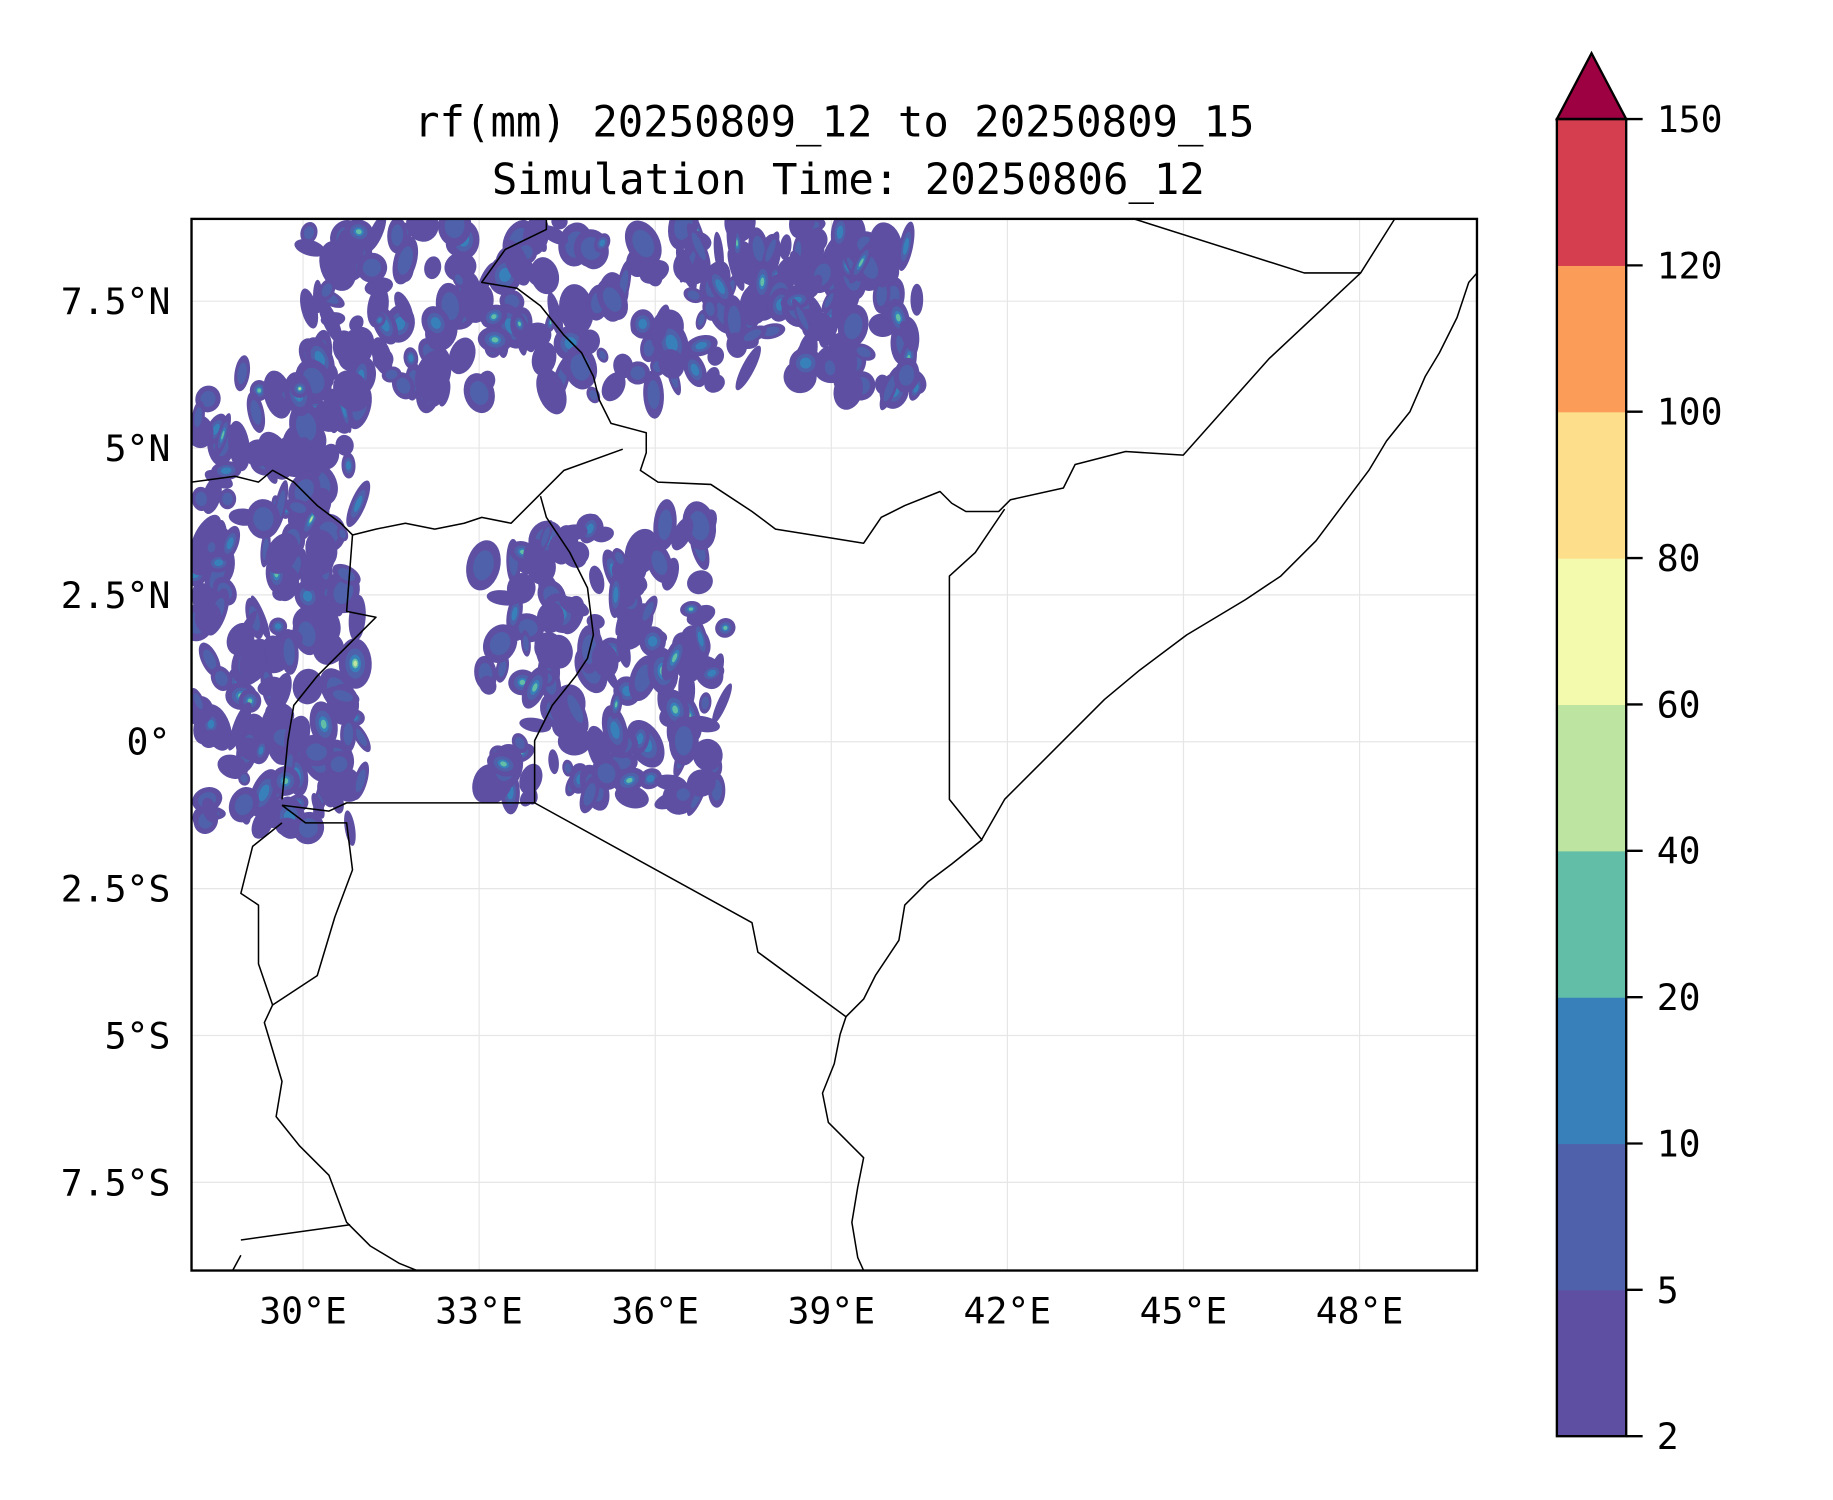 The image size is (1833, 1500). What do you see at coordinates (116, 889) in the screenshot?
I see `y-tick-label: 2.5°S` at bounding box center [116, 889].